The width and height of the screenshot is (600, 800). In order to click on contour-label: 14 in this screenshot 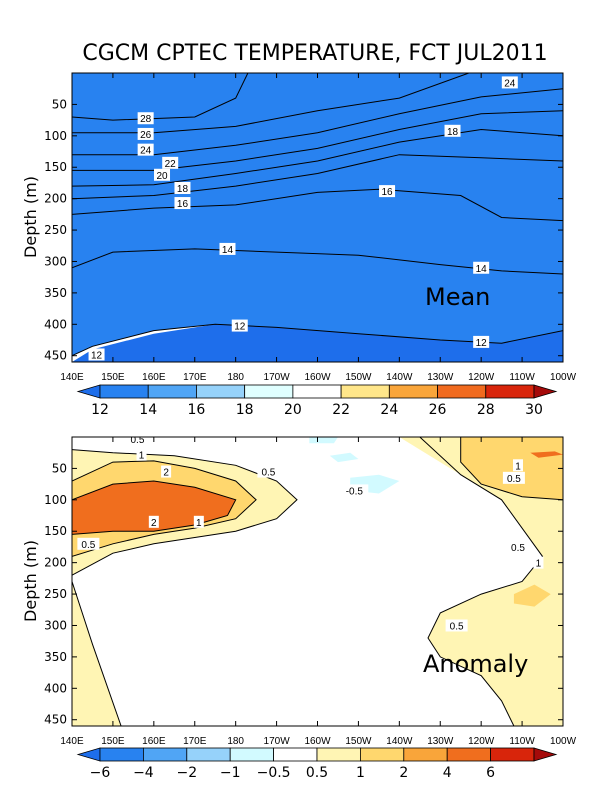, I will do `click(228, 250)`.